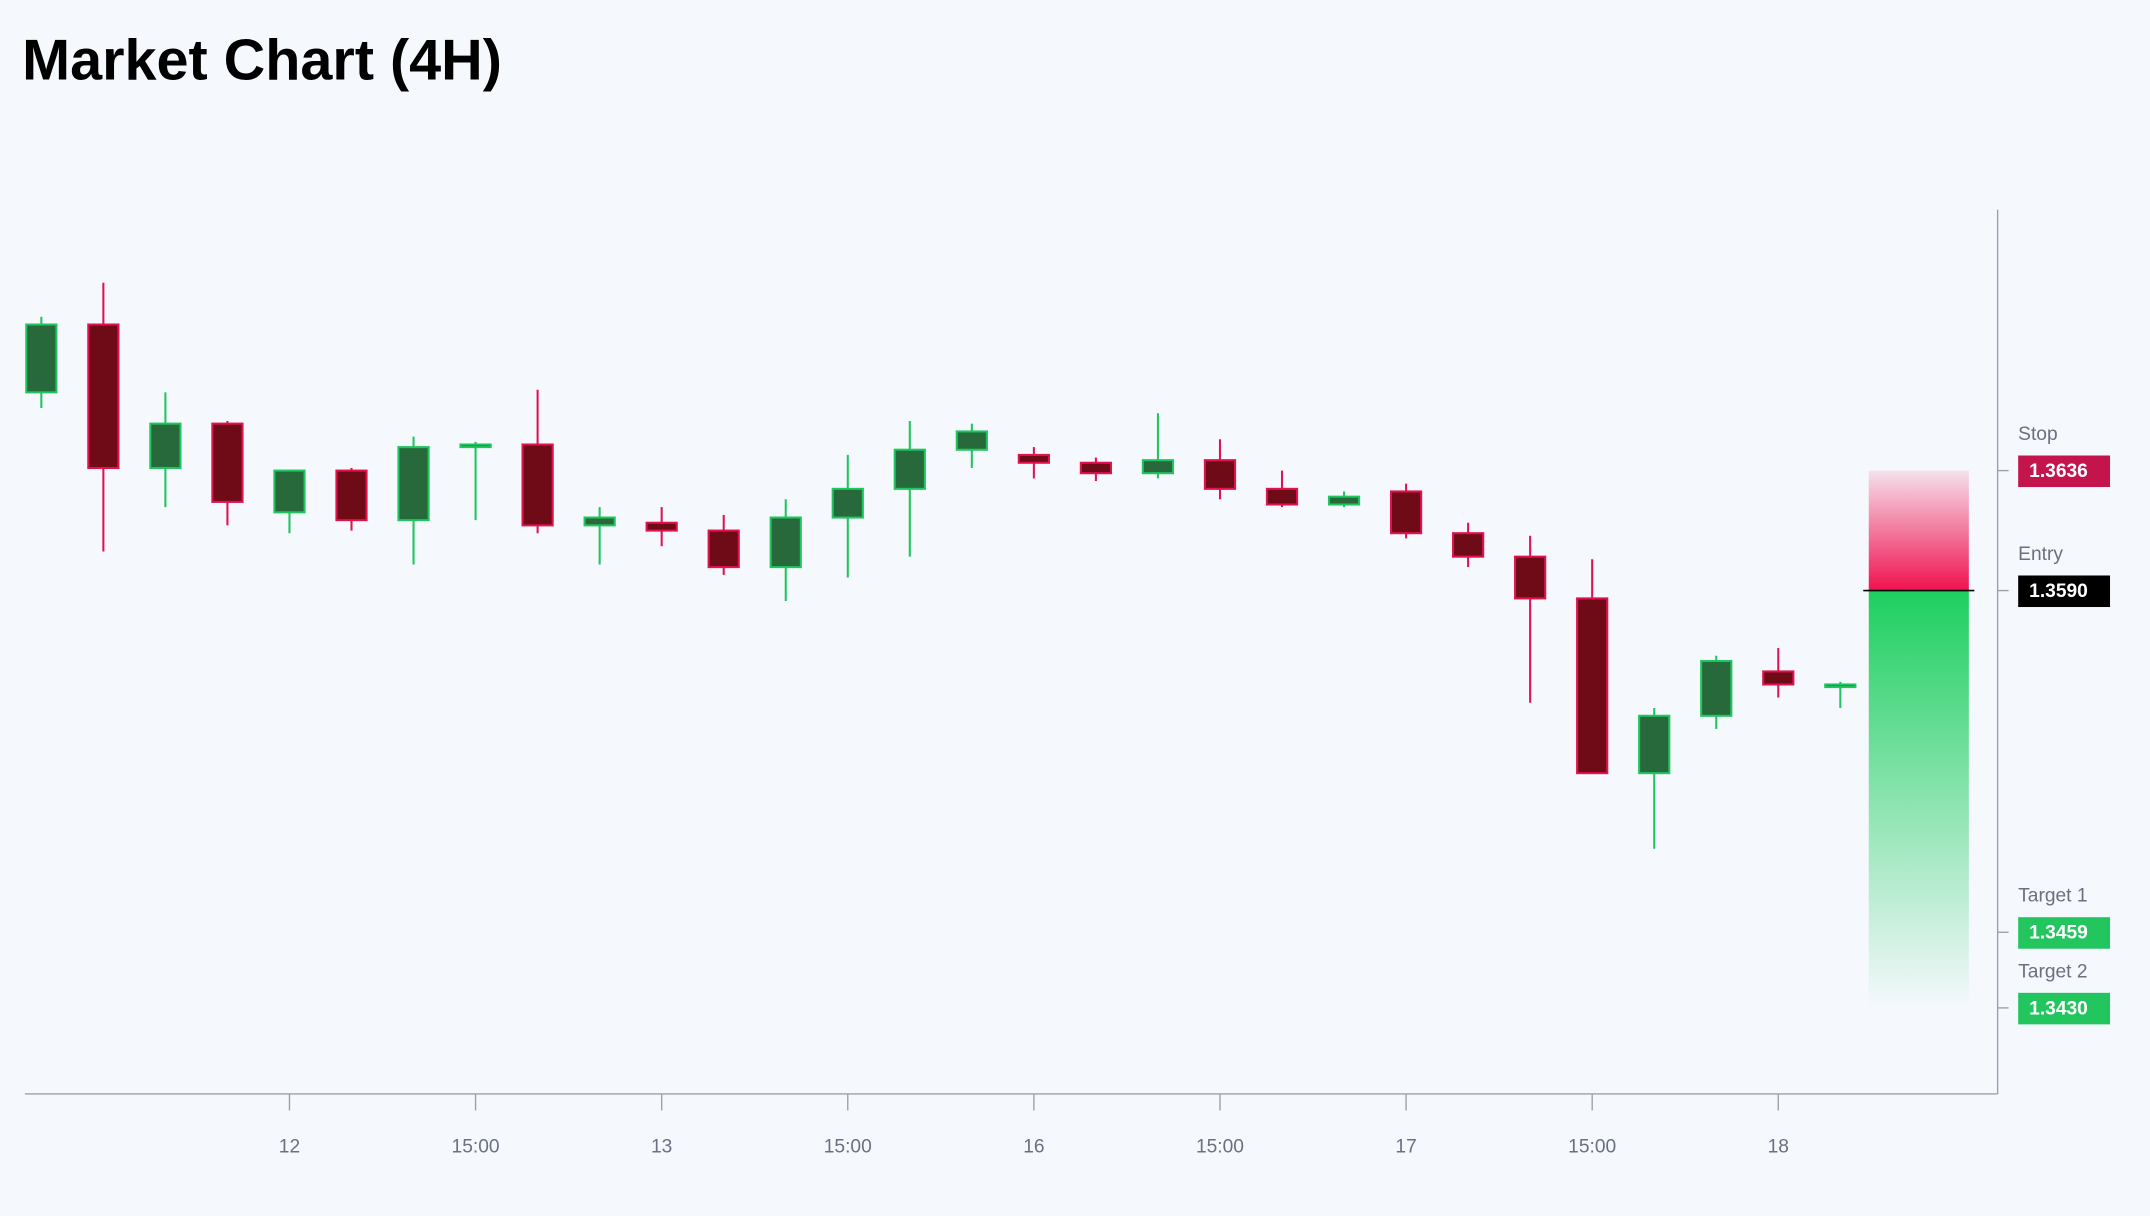 The height and width of the screenshot is (1216, 2150). What do you see at coordinates (2052, 896) in the screenshot?
I see `level-name: Target 1` at bounding box center [2052, 896].